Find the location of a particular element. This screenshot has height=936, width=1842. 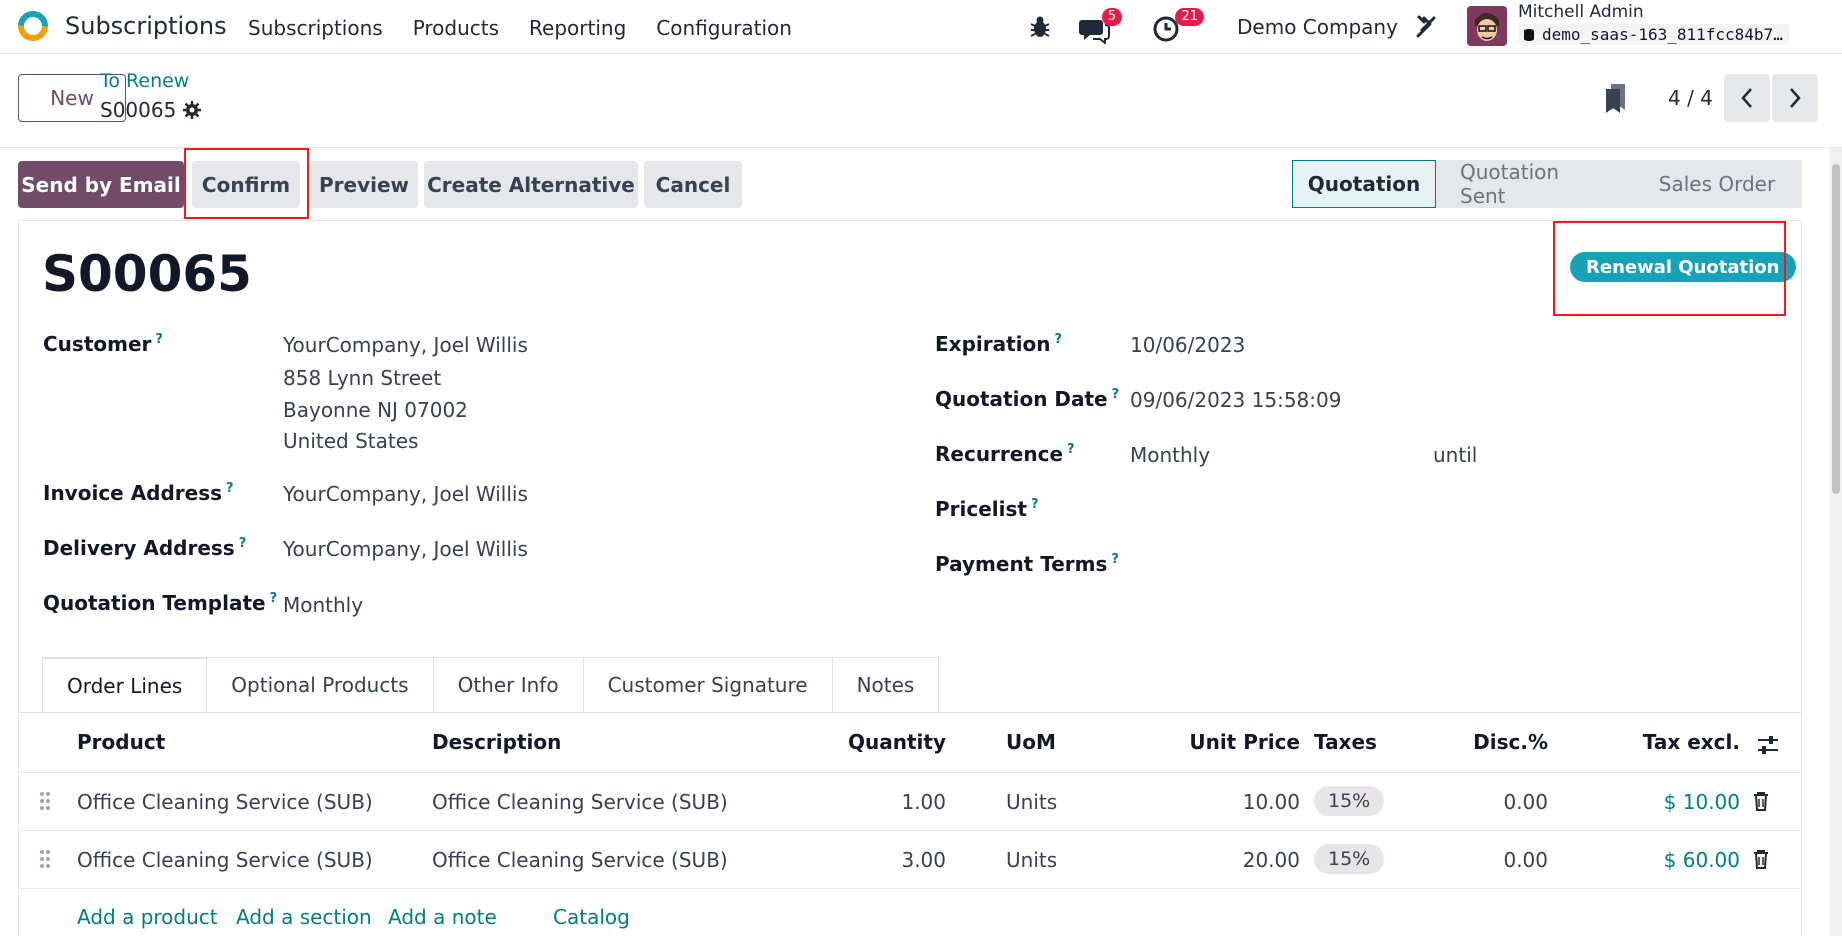

quotation-template-field: Monthly is located at coordinates (323, 605).